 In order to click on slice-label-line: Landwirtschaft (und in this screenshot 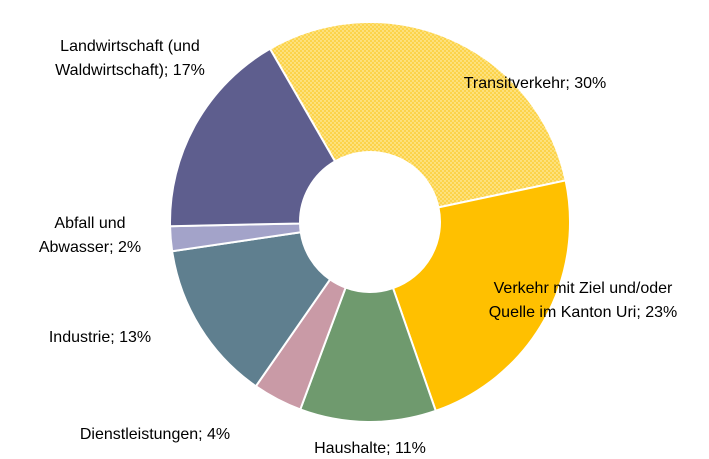, I will do `click(130, 46)`.